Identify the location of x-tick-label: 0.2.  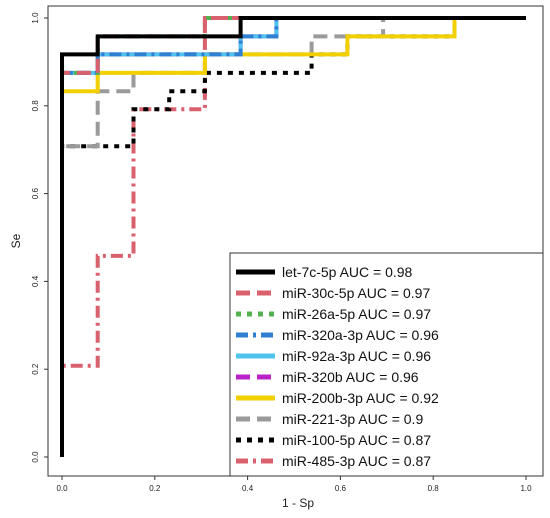
(155, 488).